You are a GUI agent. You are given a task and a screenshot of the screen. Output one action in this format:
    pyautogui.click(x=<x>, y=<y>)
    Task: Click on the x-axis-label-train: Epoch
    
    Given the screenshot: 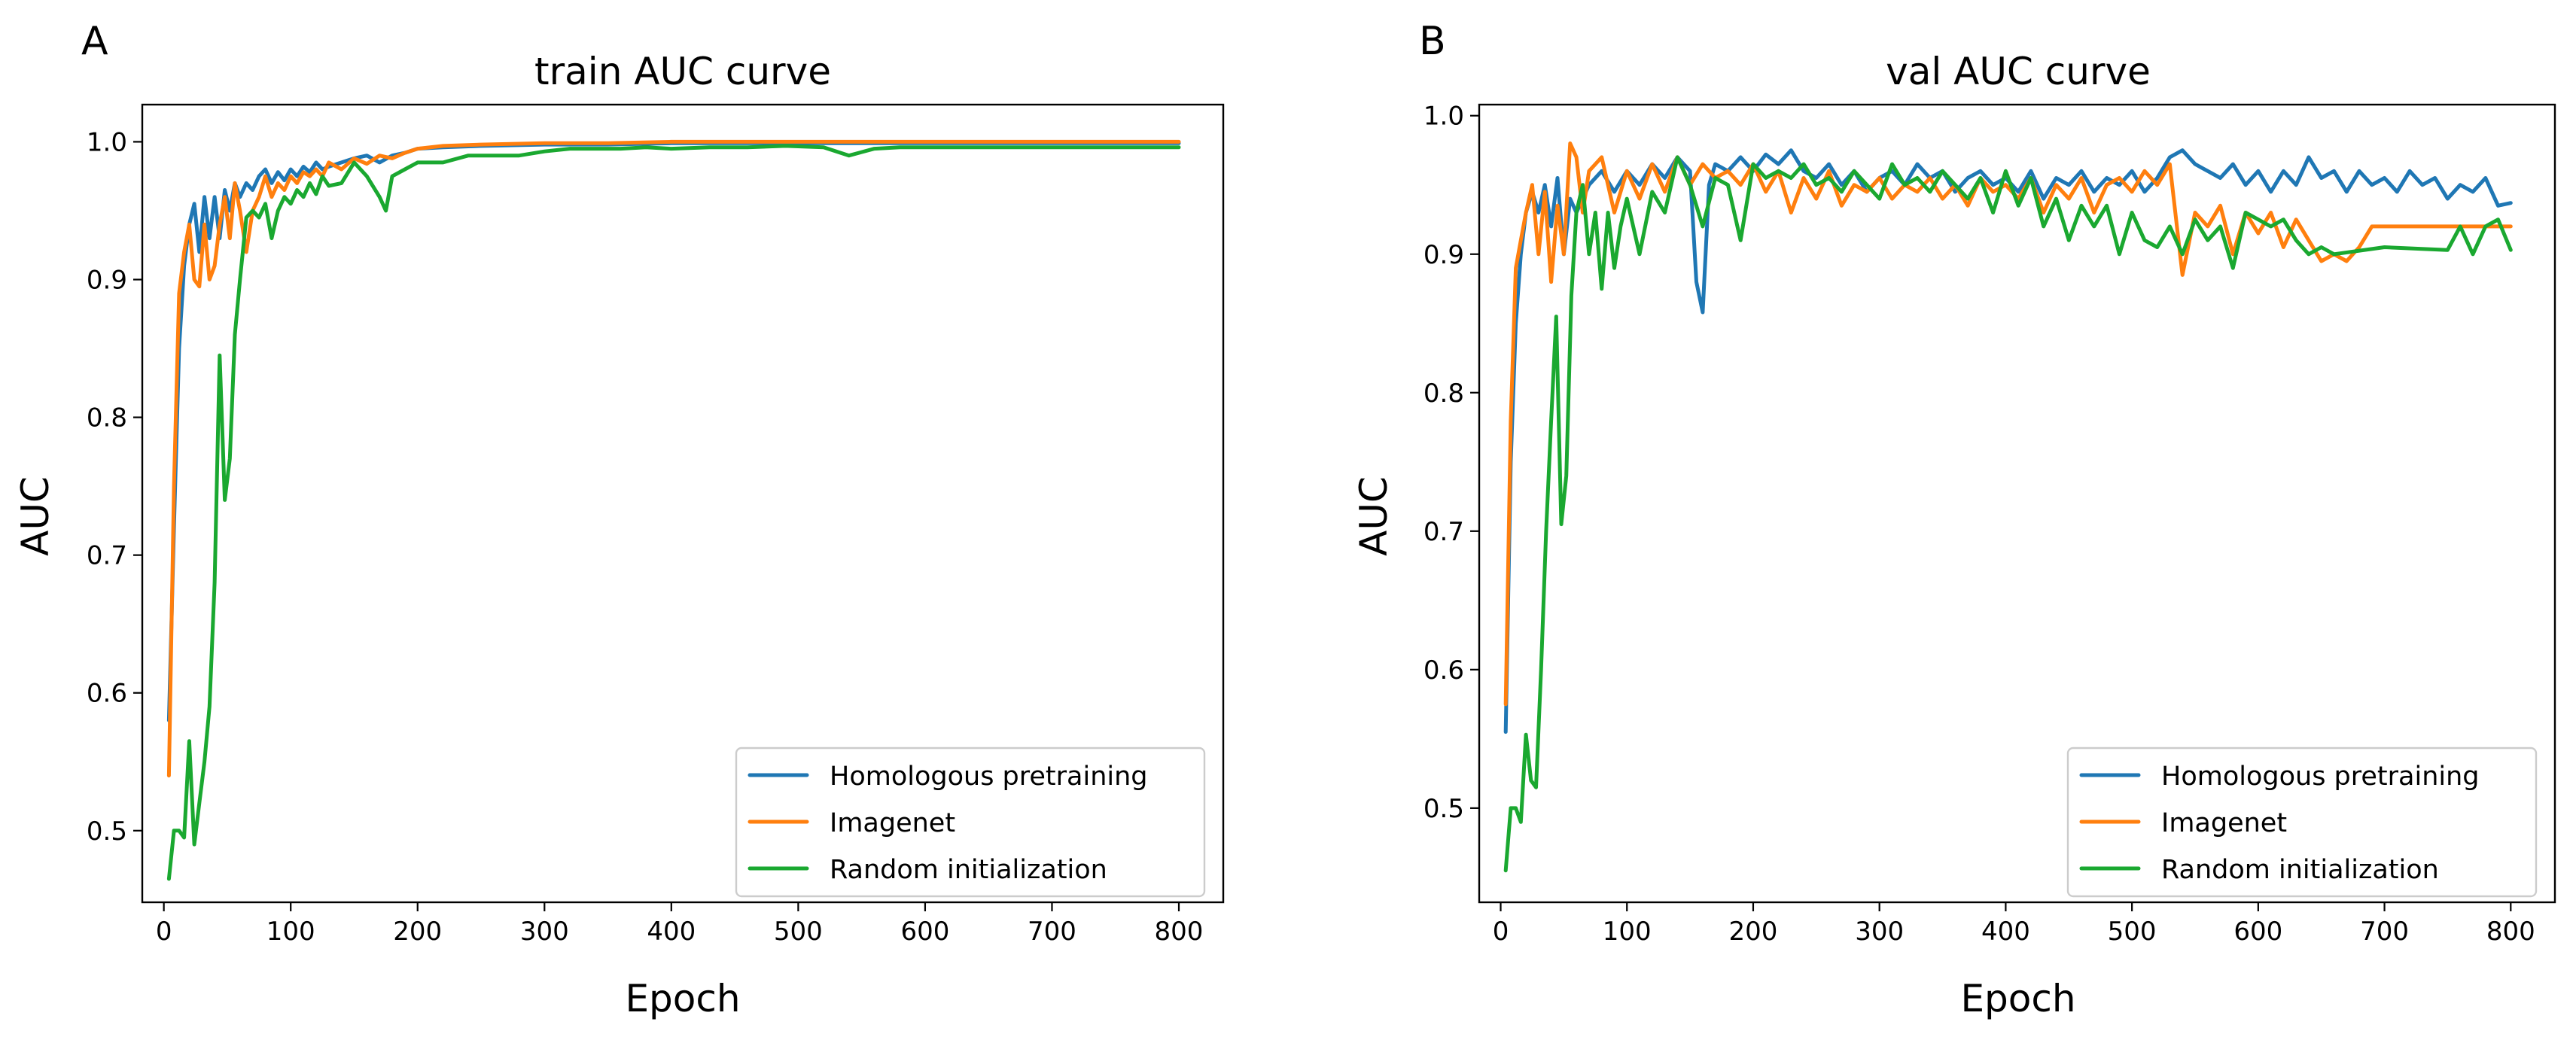 What is the action you would take?
    pyautogui.click(x=683, y=998)
    